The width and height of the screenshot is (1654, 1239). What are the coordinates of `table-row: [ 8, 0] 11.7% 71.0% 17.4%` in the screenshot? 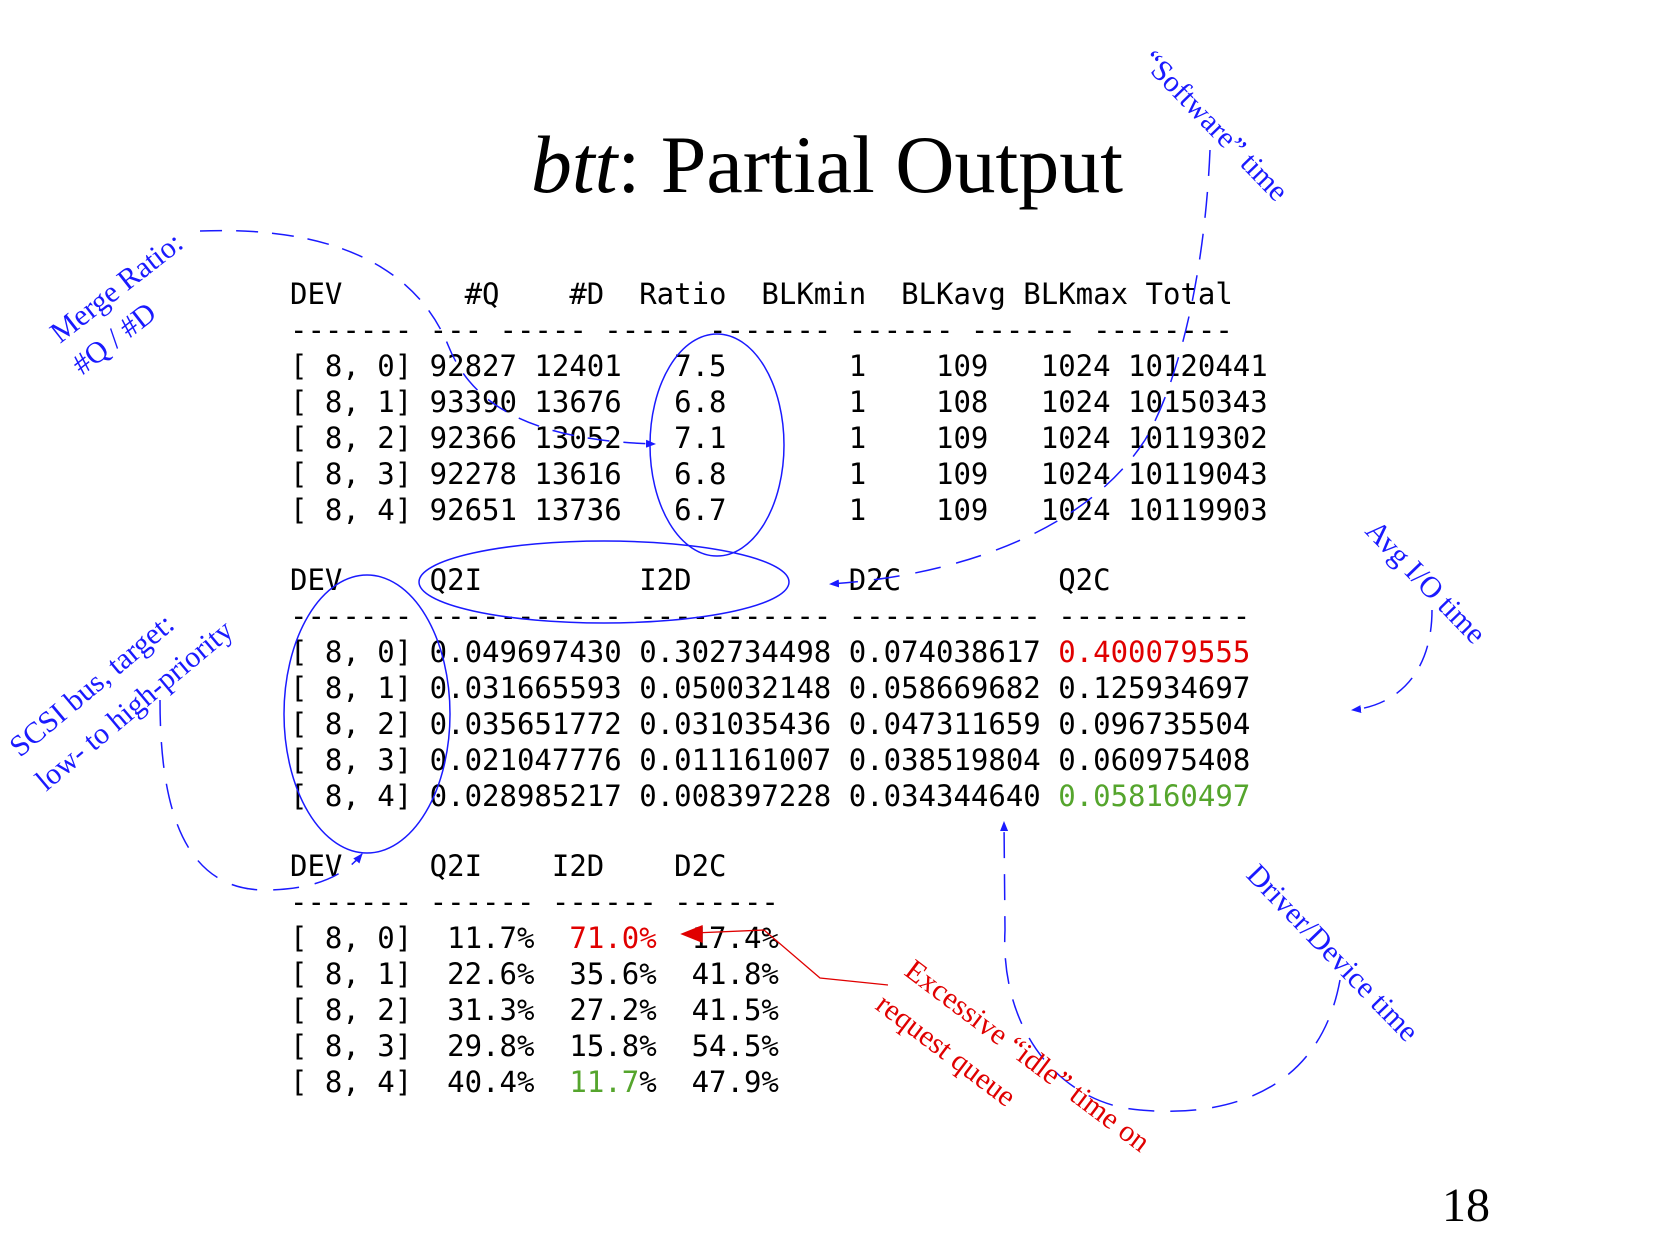 It's located at (534, 938).